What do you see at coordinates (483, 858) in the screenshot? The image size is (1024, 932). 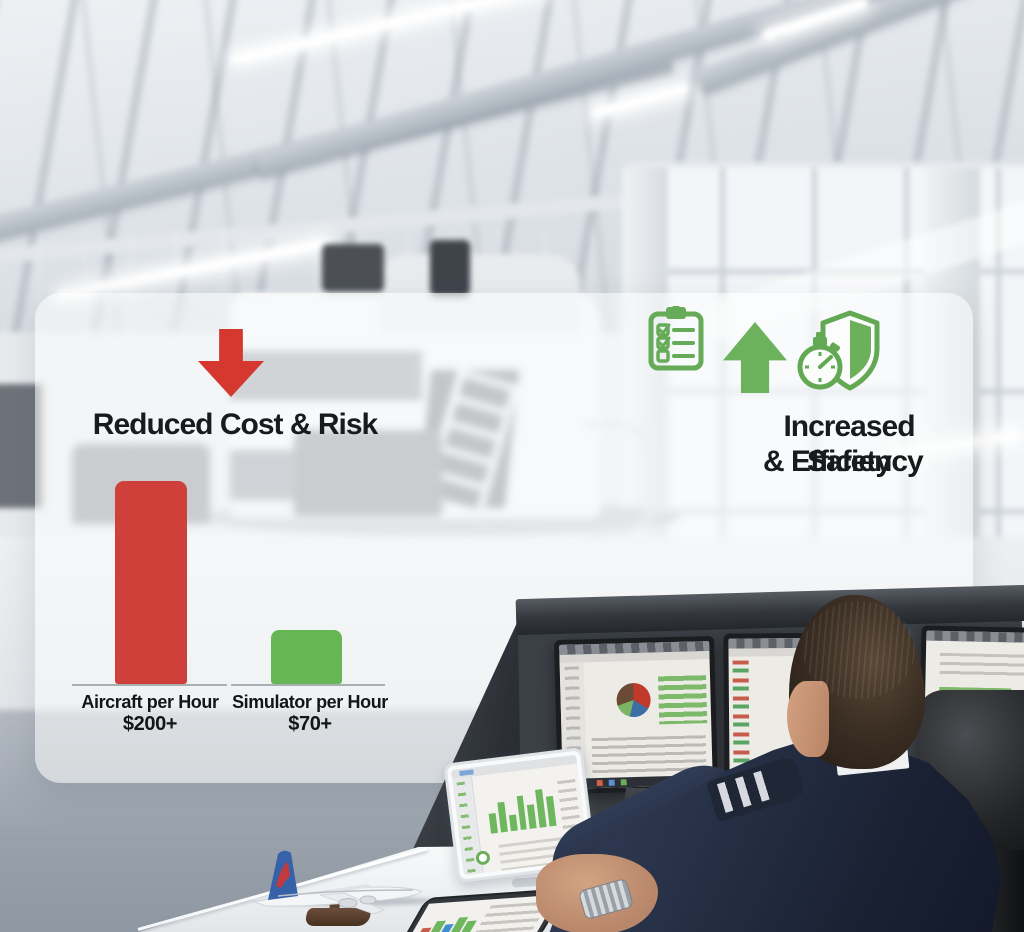 I see `circle-badge-graphic` at bounding box center [483, 858].